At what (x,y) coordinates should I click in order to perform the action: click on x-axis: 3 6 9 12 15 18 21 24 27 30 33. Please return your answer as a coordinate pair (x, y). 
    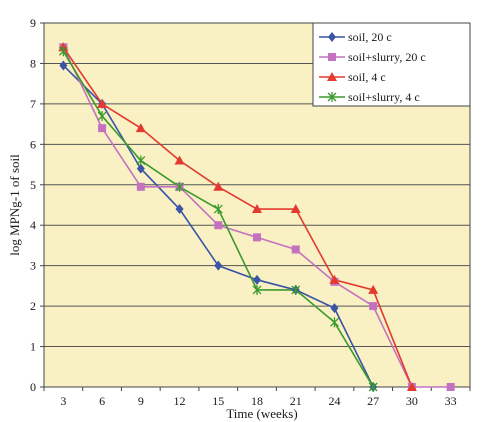
    Looking at the image, I should click on (257, 397).